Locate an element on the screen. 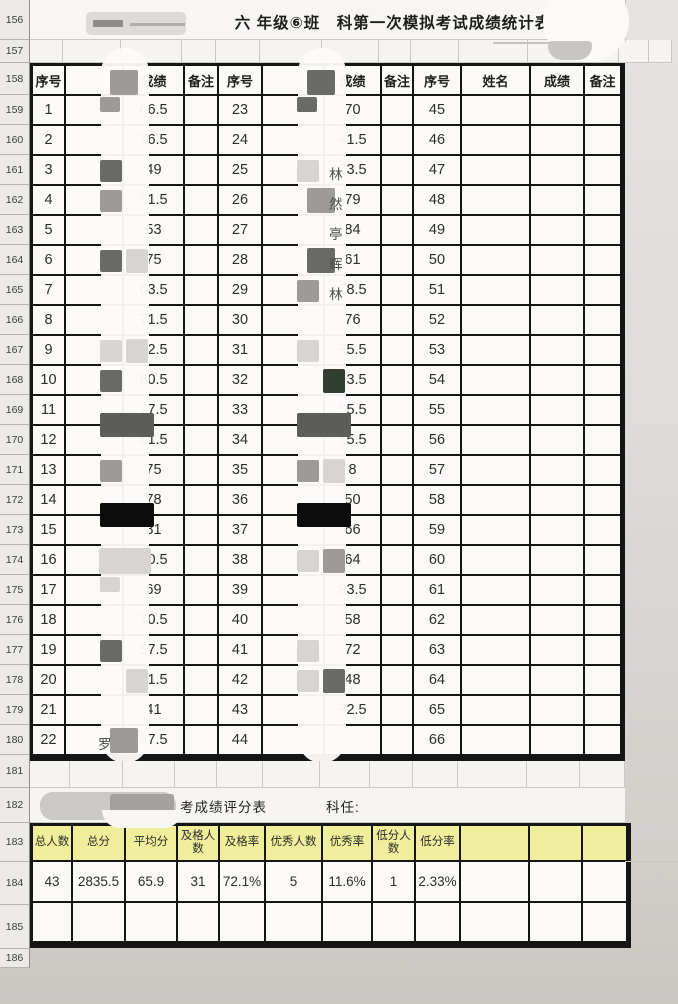  cell-no-17: 17 is located at coordinates (49, 591).